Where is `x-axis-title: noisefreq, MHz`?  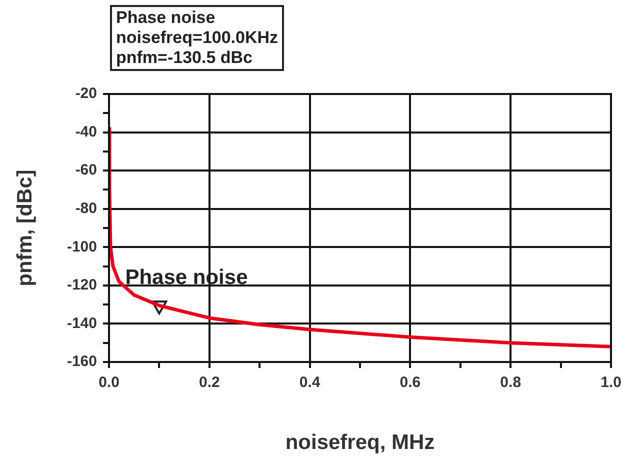
x-axis-title: noisefreq, MHz is located at coordinates (360, 442).